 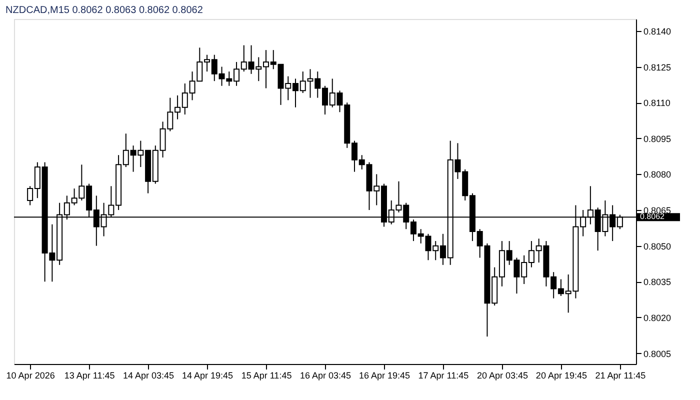 I want to click on y-tick-label: 0.8140, so click(x=658, y=31).